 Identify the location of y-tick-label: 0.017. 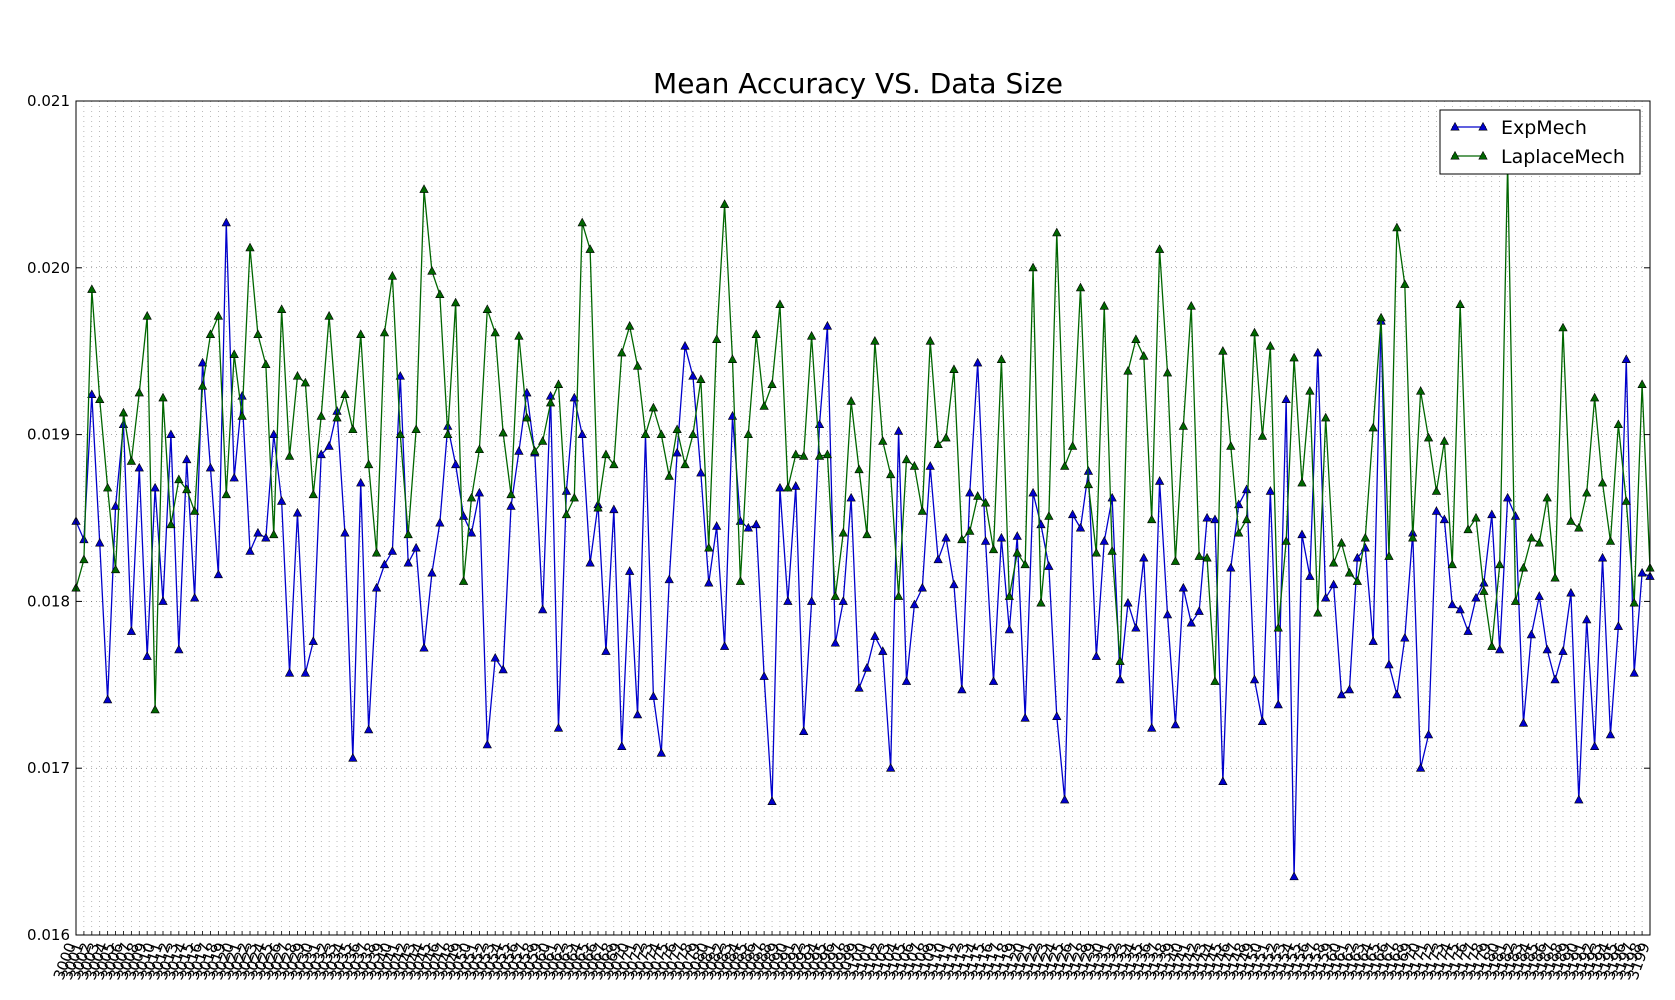
(48, 768).